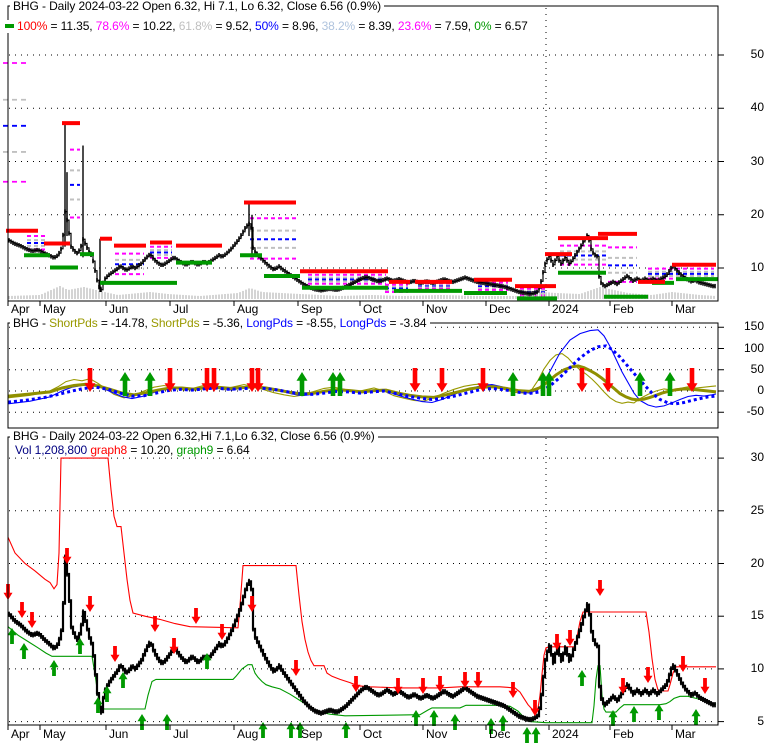 This screenshot has width=780, height=745. Describe the element at coordinates (753, 347) in the screenshot. I see `y-axis-label: 100` at that location.